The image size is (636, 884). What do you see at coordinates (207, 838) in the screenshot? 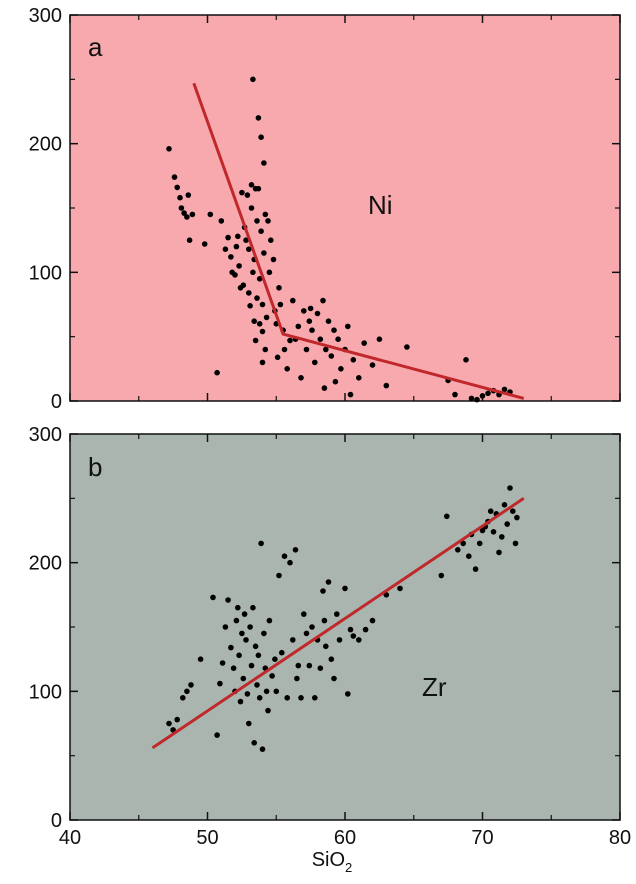
I see `x-tick-label: 50` at bounding box center [207, 838].